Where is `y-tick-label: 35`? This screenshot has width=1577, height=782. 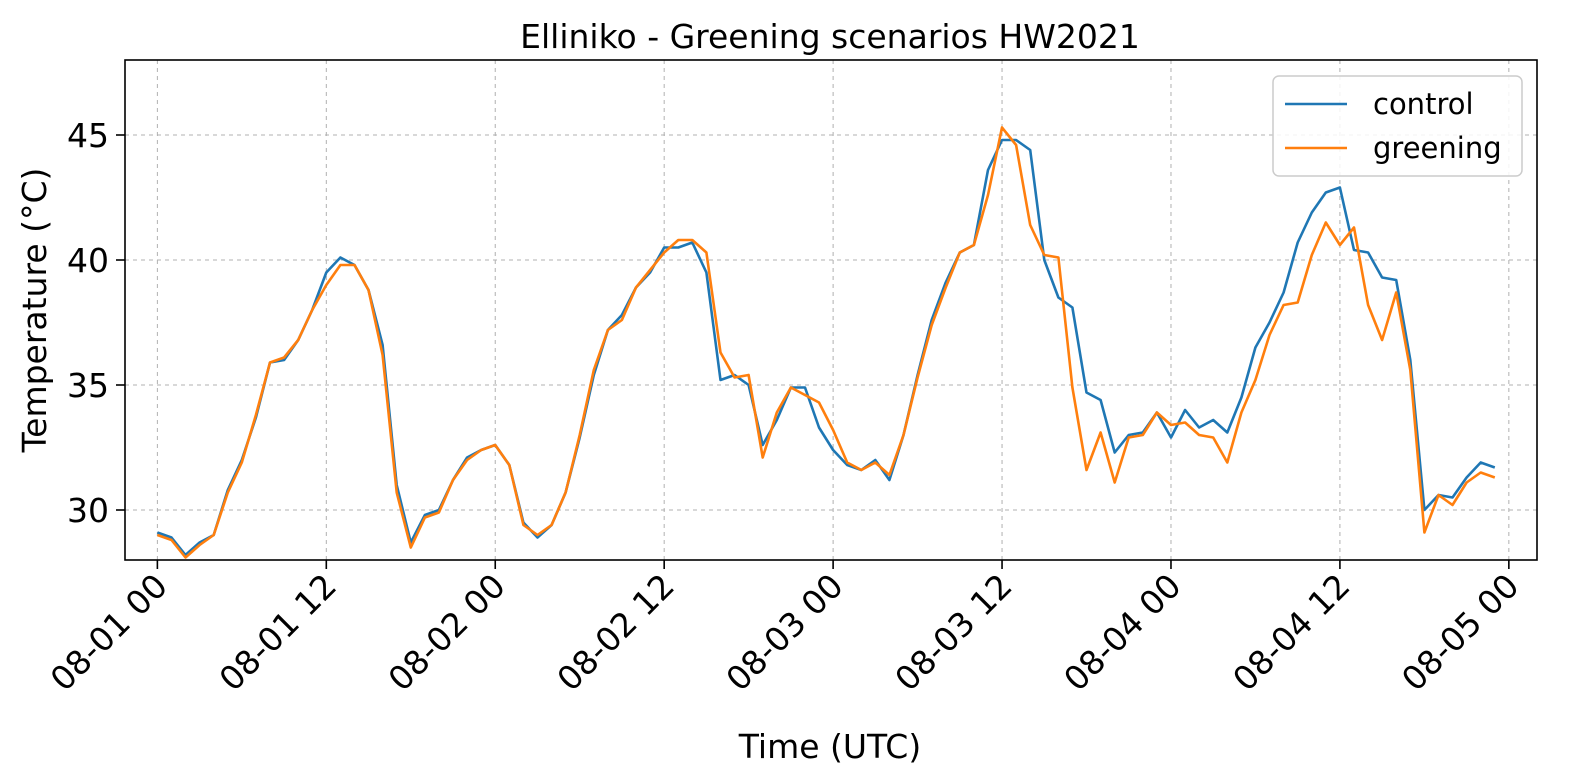
y-tick-label: 35 is located at coordinates (88, 385).